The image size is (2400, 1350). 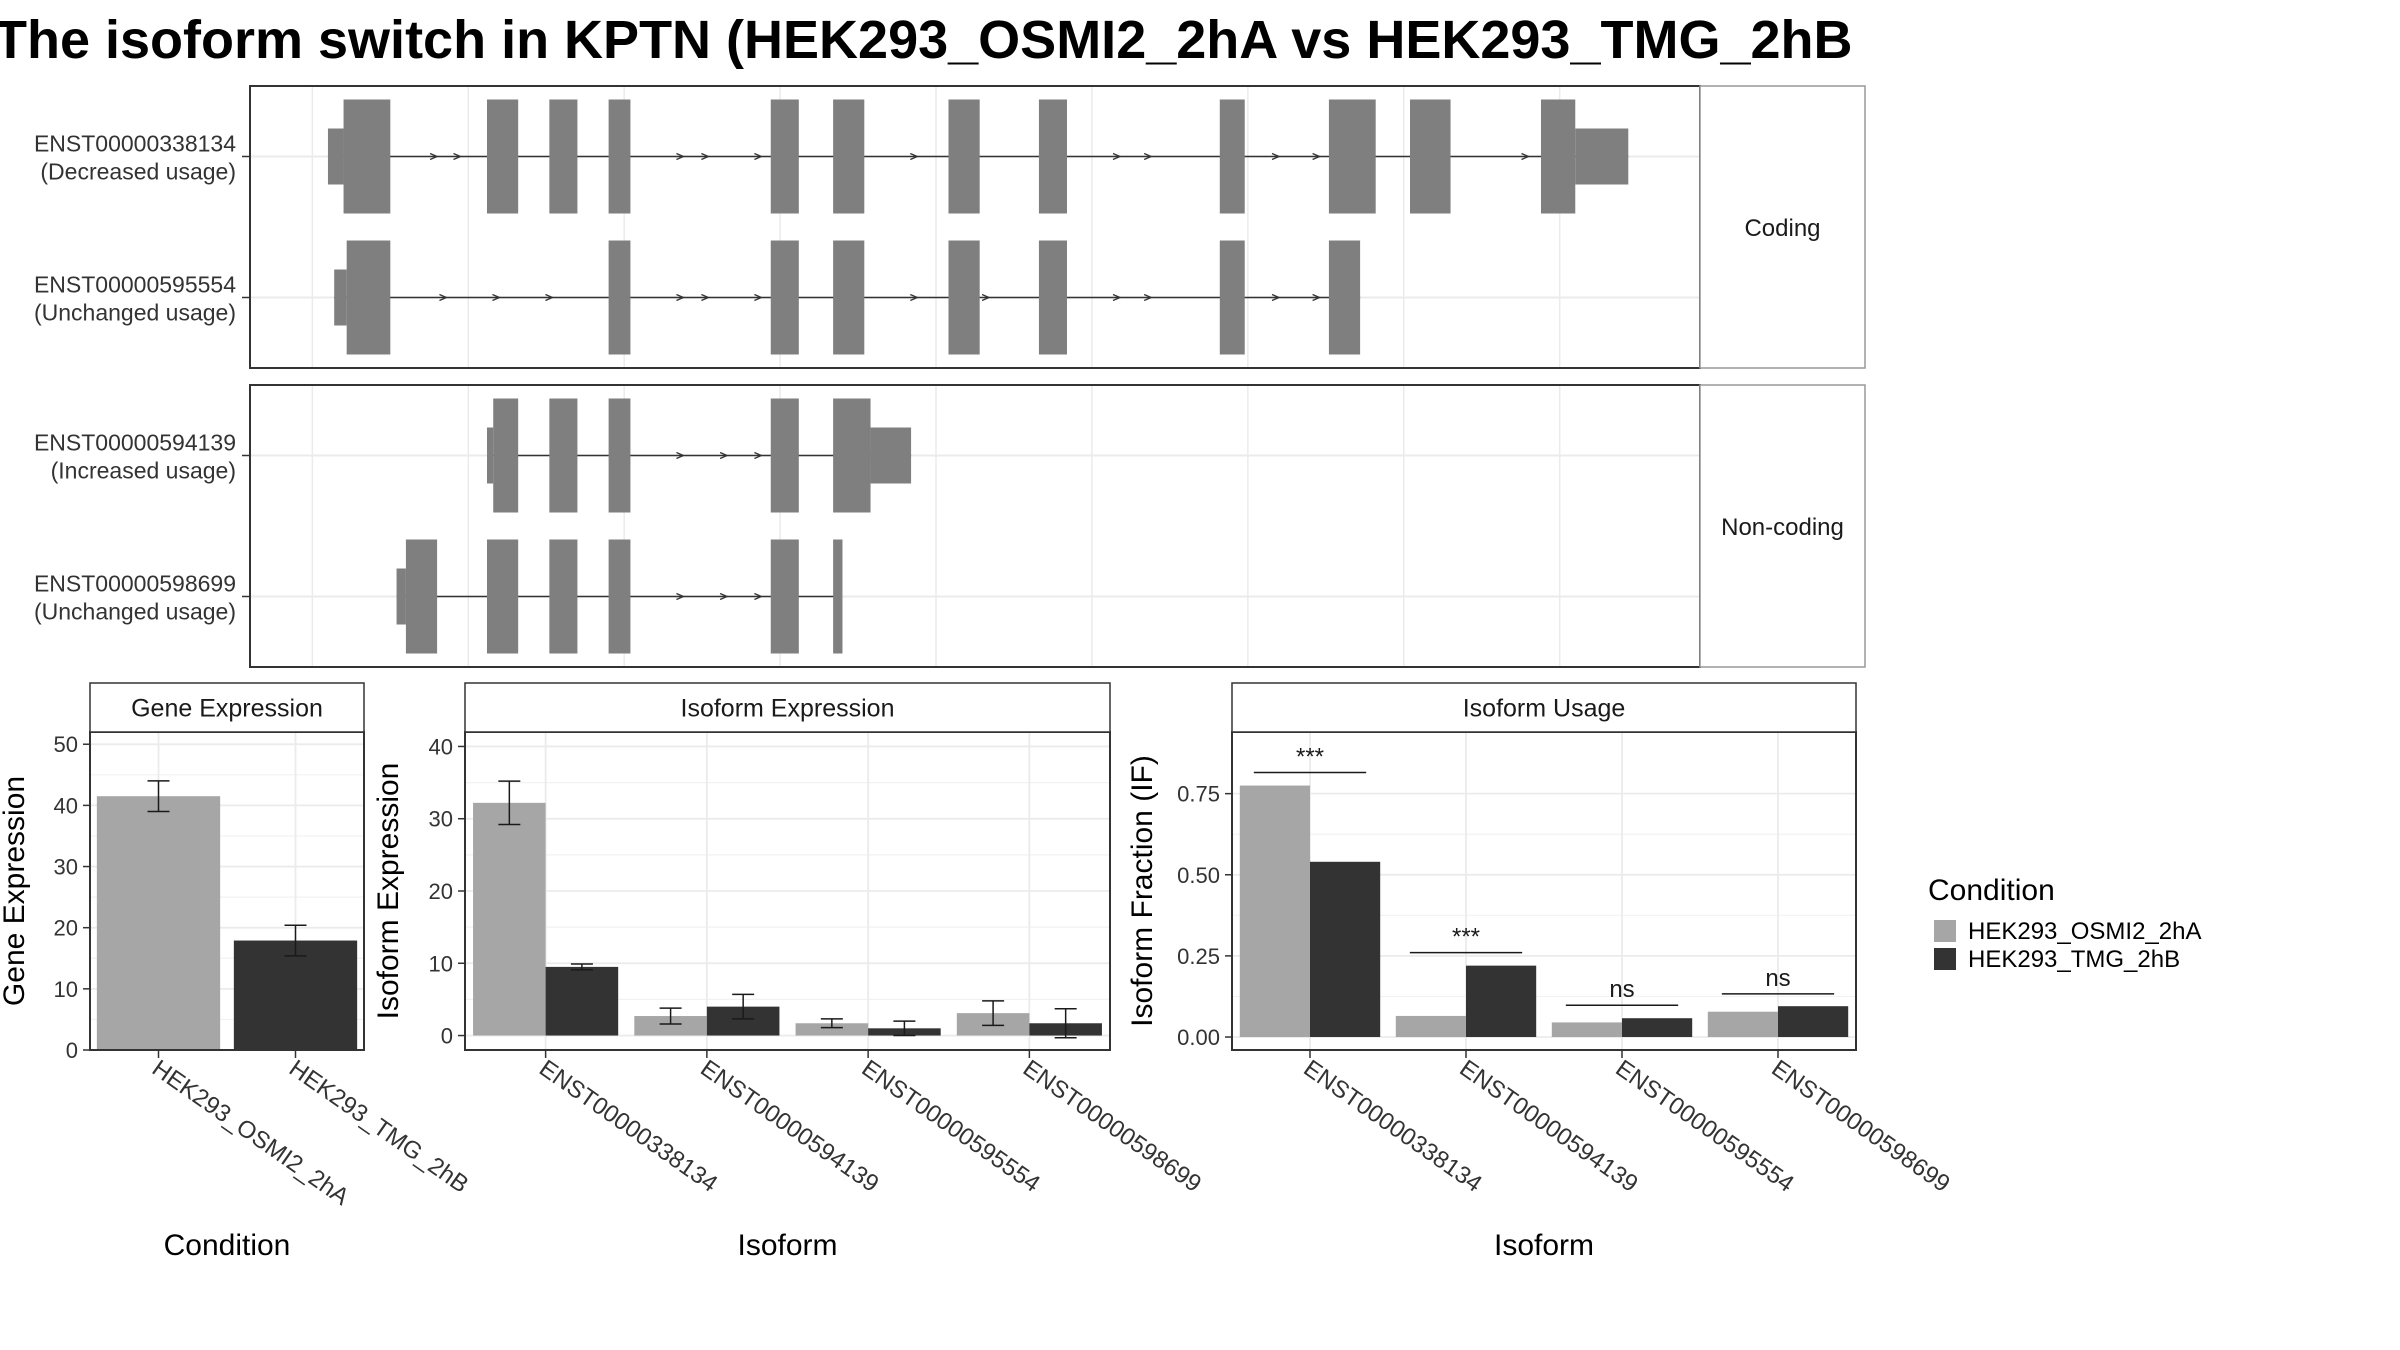 I want to click on transcript-ENST00000598699: ENST00000598699(Unchanged usage), so click(x=867, y=596).